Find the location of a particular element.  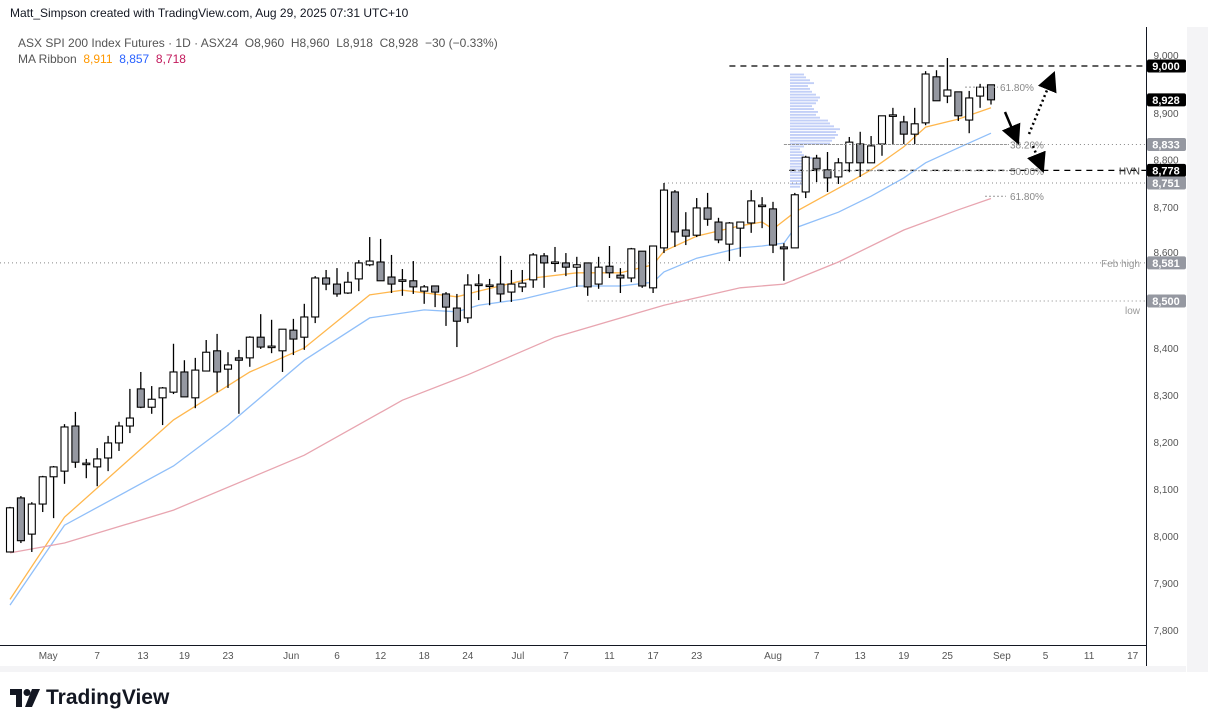

time-tick: Aug is located at coordinates (773, 656).